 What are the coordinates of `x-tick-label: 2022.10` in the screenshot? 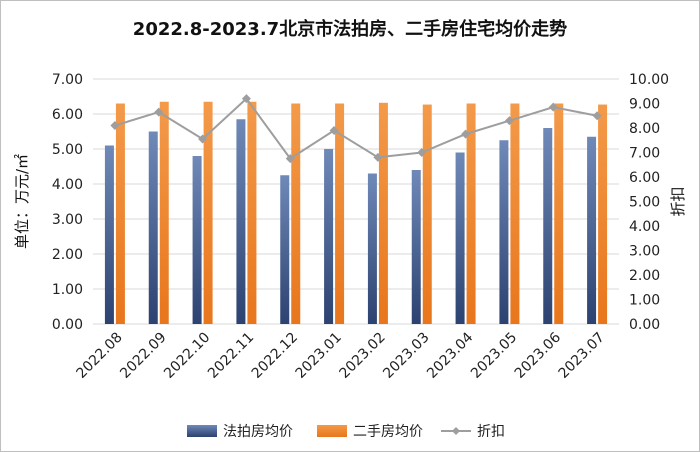 It's located at (187, 356).